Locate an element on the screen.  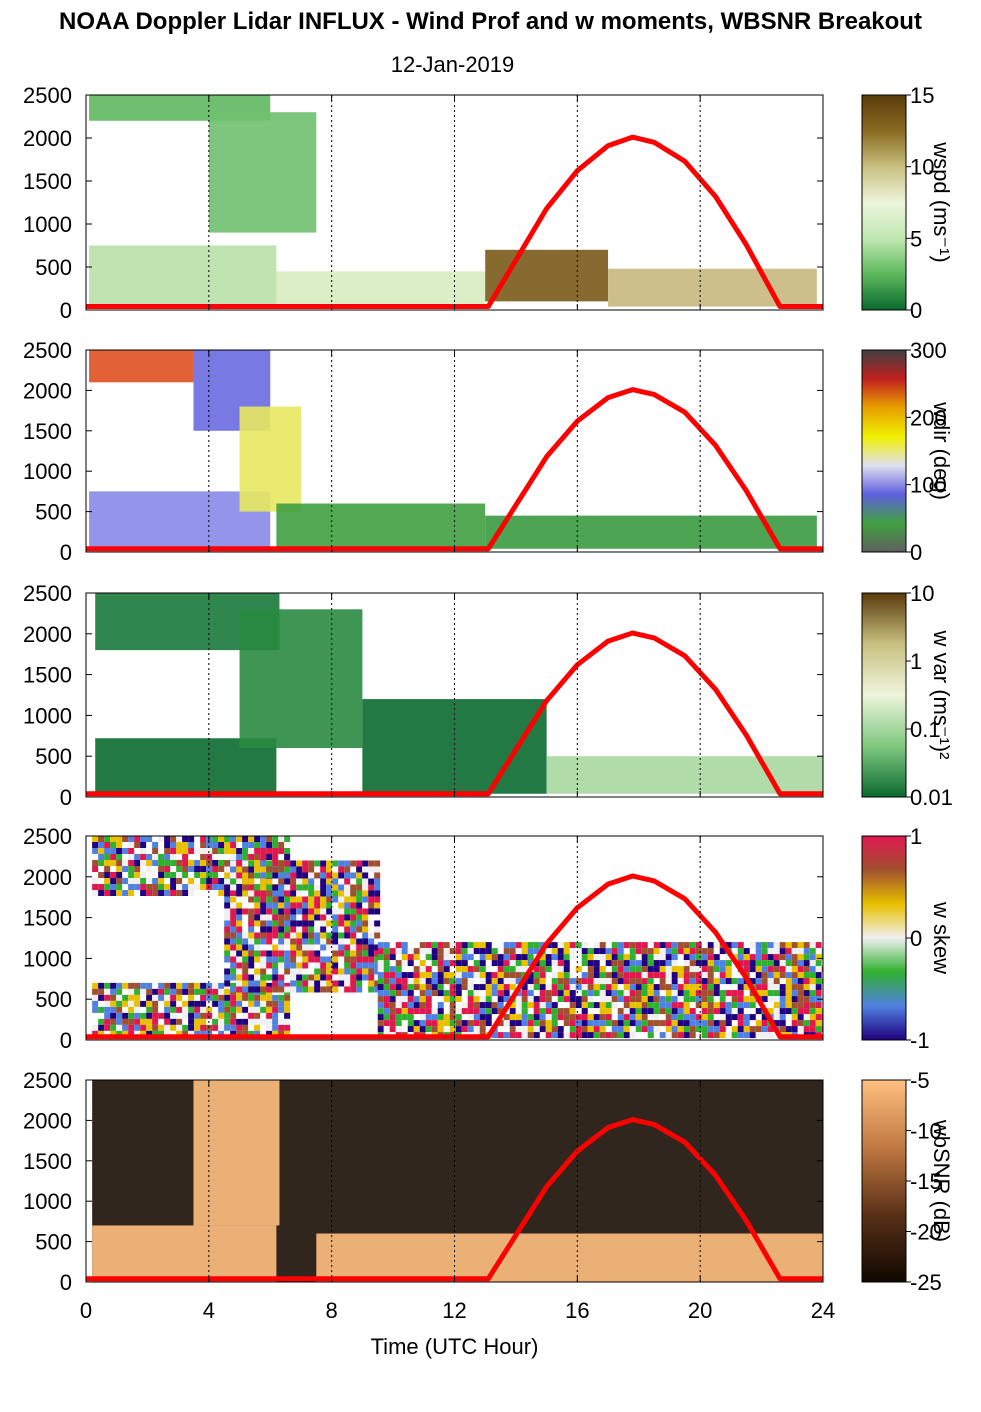
x-tick-label: 20 is located at coordinates (700, 1310).